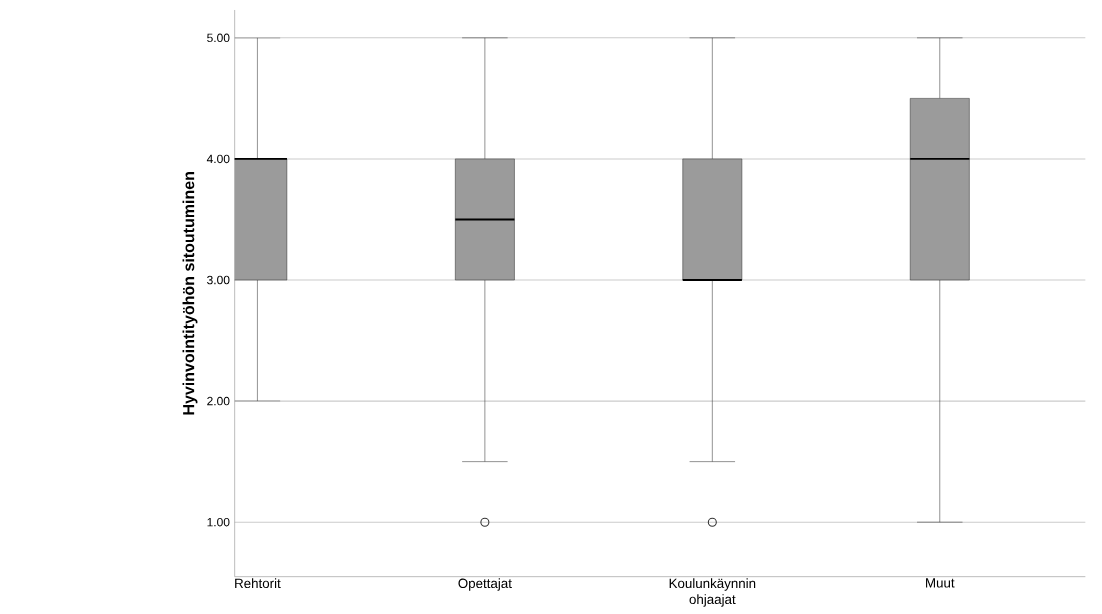  Describe the element at coordinates (218, 159) in the screenshot. I see `y-tick-label: 4.00` at that location.